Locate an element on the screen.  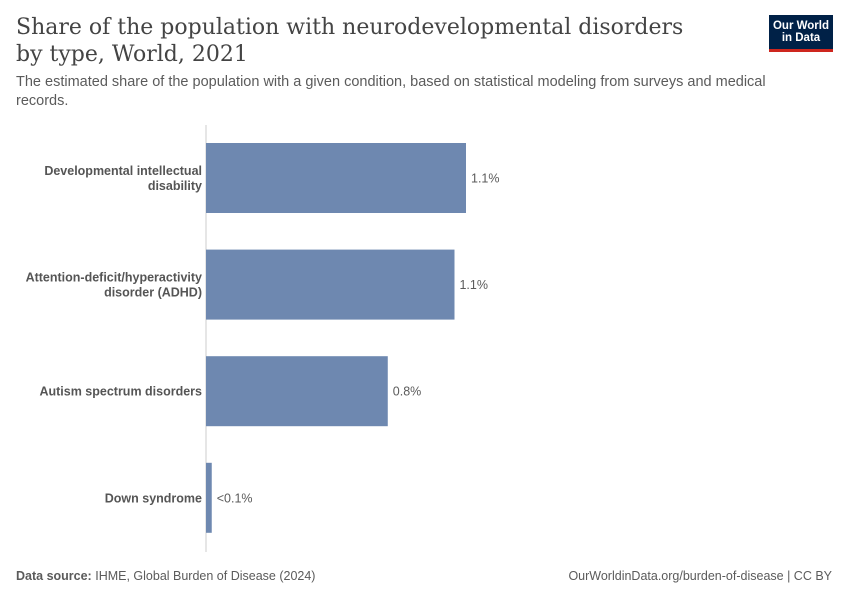
value-label: <0.1% is located at coordinates (235, 498).